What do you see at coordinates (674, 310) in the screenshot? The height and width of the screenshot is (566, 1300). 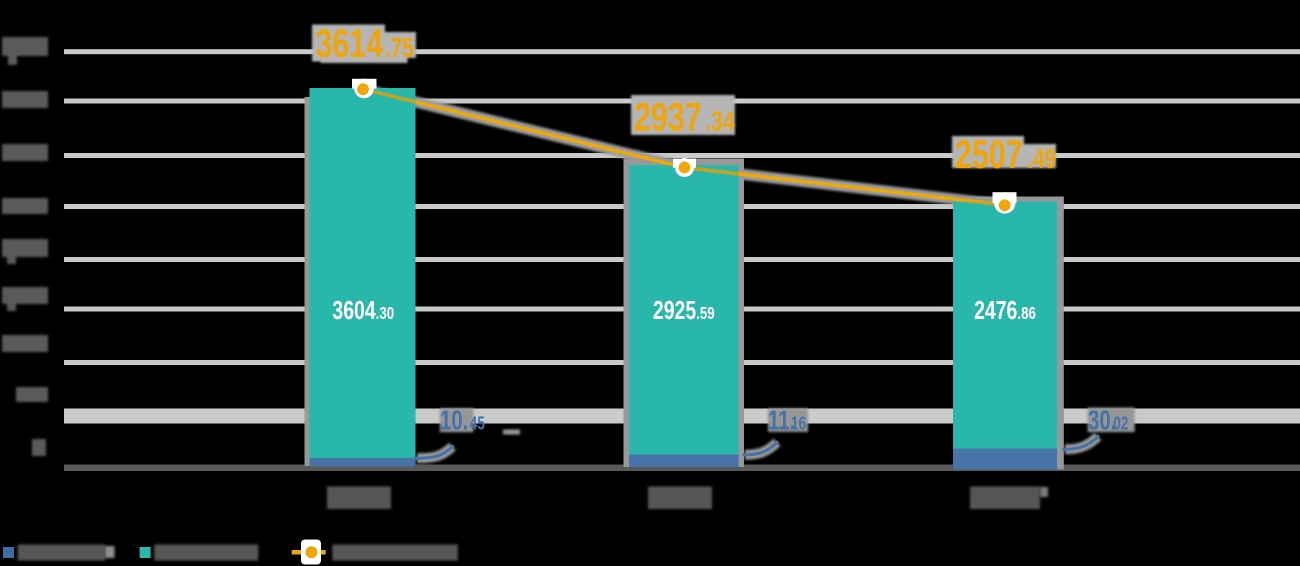 I see `svg-text: 2925` at bounding box center [674, 310].